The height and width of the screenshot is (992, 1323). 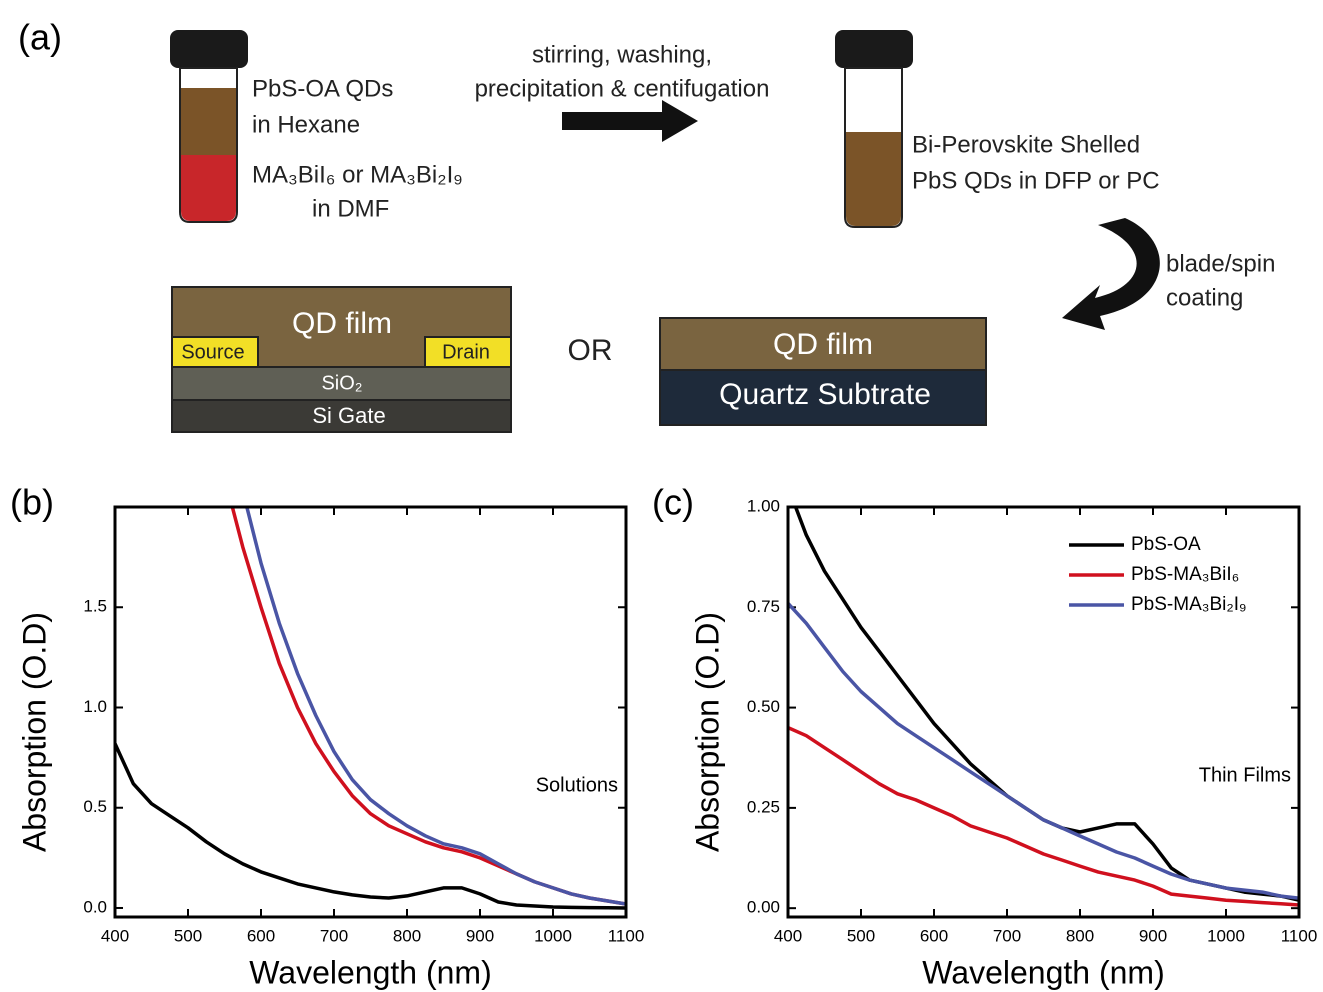 I want to click on legend-label: PbS-OA, so click(x=1166, y=544).